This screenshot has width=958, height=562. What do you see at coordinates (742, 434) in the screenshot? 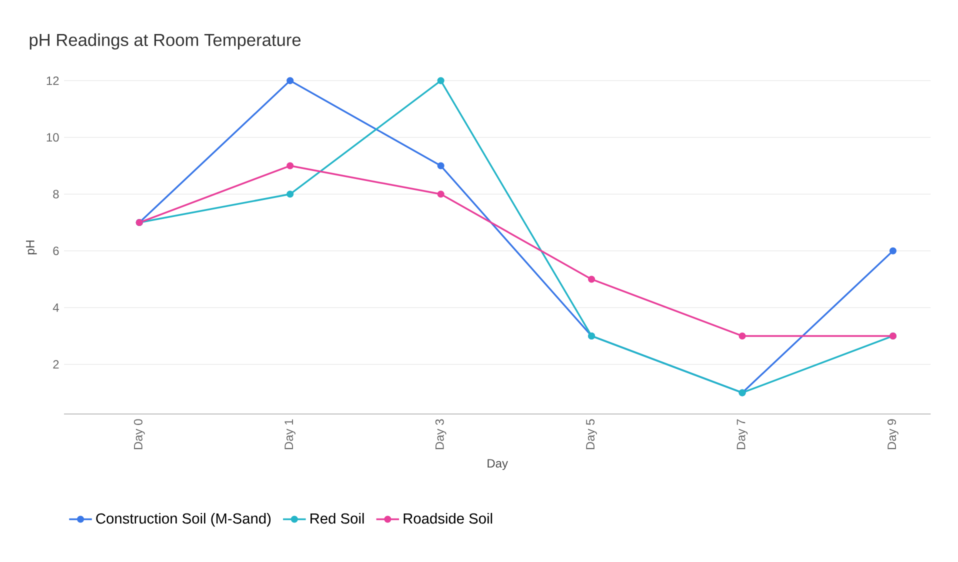
I see `x-tick-label: Day 7` at bounding box center [742, 434].